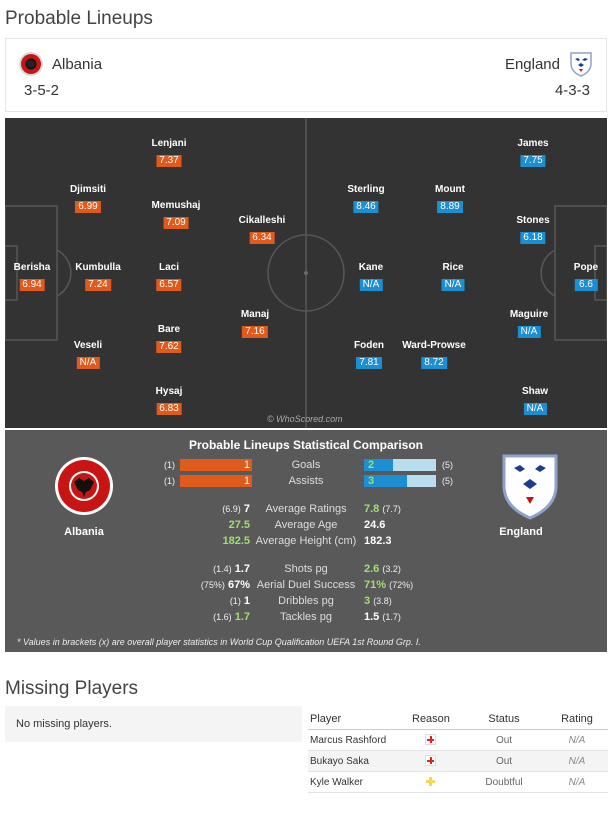 This screenshot has height=813, width=613. Describe the element at coordinates (169, 285) in the screenshot. I see `player-rating-badge: 6.57` at that location.